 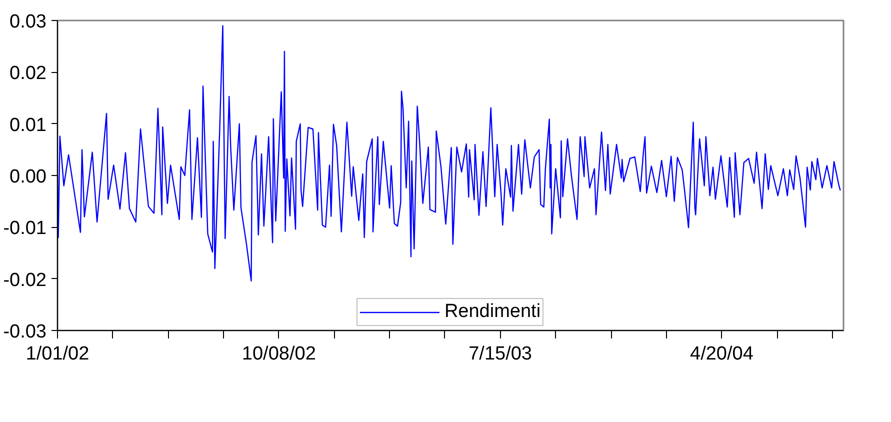 What do you see at coordinates (25, 332) in the screenshot?
I see `y-tick-label: -0.03` at bounding box center [25, 332].